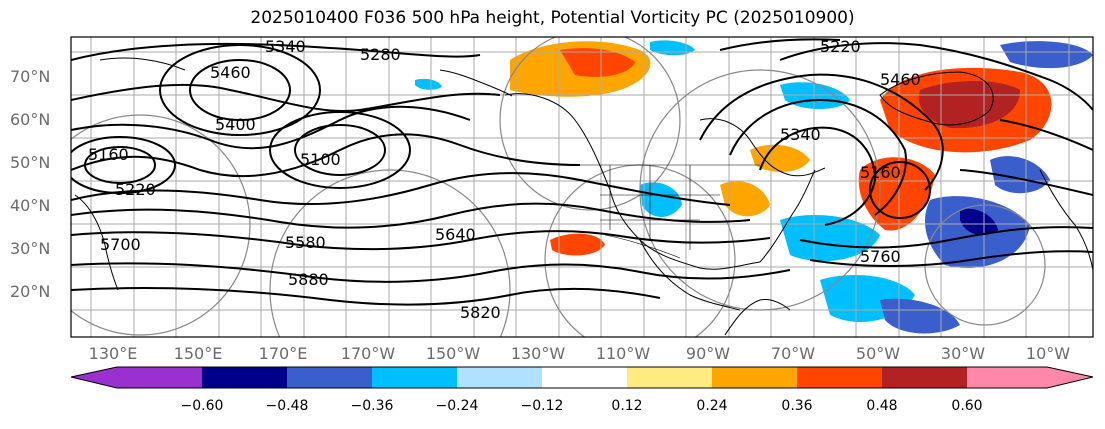 The height and width of the screenshot is (429, 1105). Describe the element at coordinates (708, 353) in the screenshot. I see `lon-label-90w: 90°W` at that location.